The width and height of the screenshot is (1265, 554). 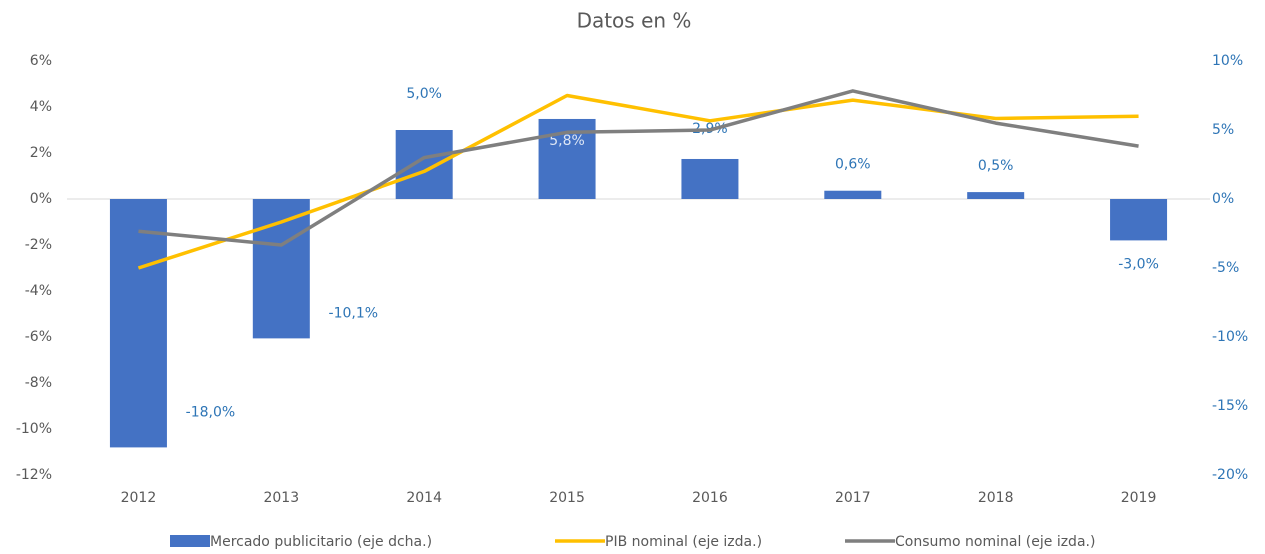 What do you see at coordinates (41, 107) in the screenshot?
I see `y-tick-label: 4%` at bounding box center [41, 107].